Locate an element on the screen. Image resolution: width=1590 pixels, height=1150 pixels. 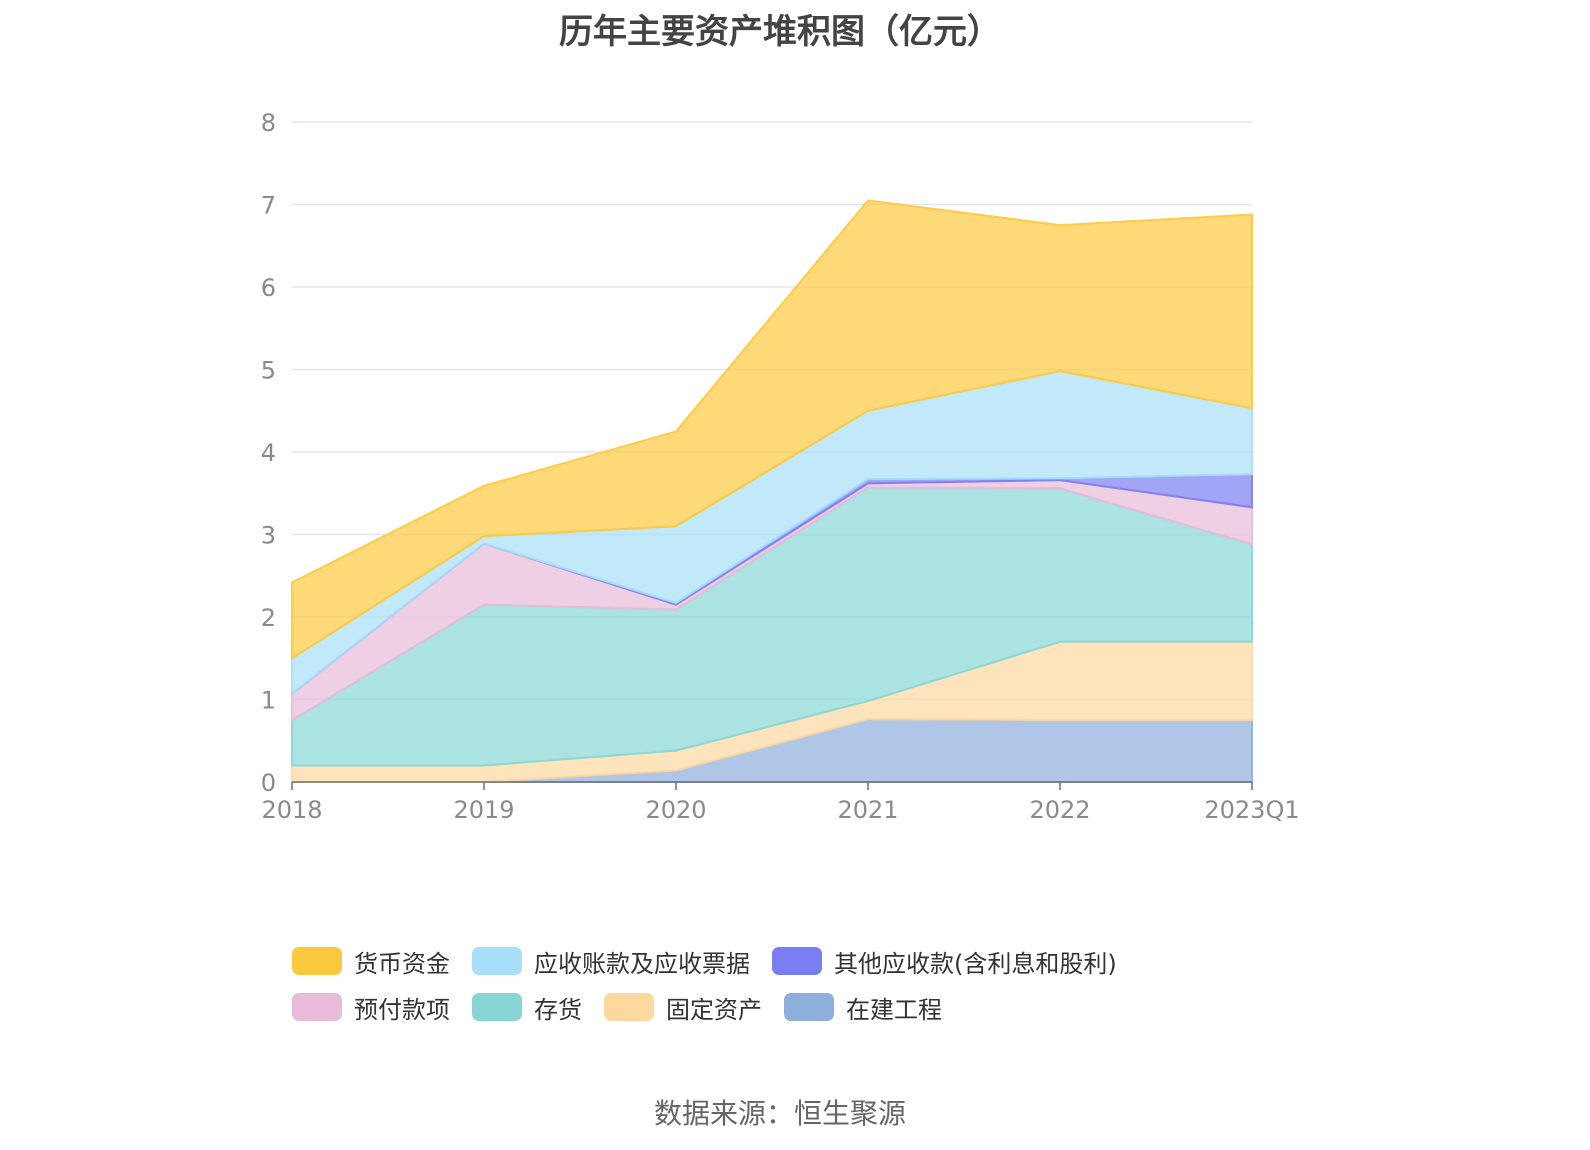
y-tick-label: 0 is located at coordinates (268, 783).